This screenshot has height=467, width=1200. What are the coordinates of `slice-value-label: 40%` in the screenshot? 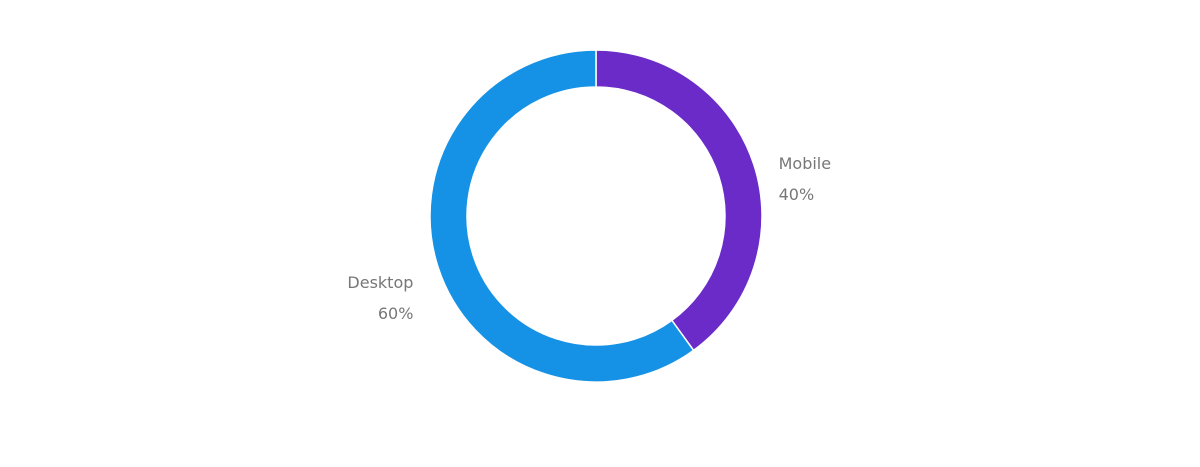 It's located at (797, 194).